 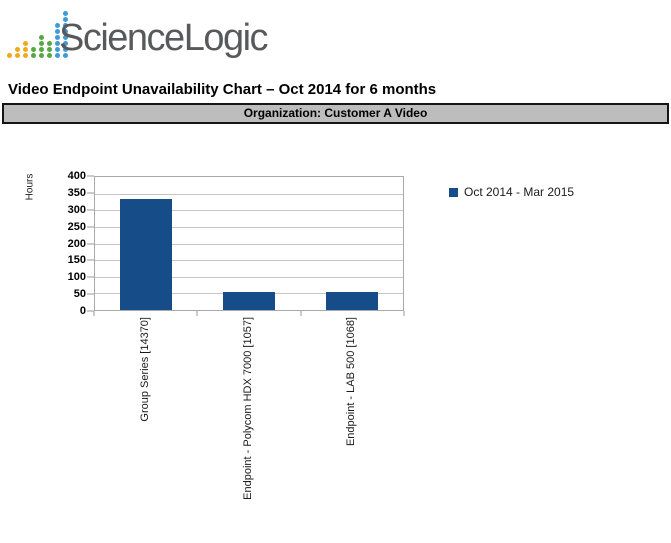 What do you see at coordinates (65, 243) in the screenshot?
I see `y-axis-labels: 400 350 300 250 200 150 100 50 0` at bounding box center [65, 243].